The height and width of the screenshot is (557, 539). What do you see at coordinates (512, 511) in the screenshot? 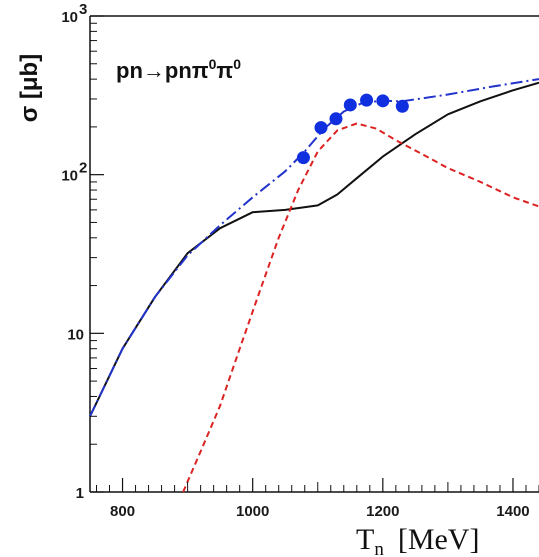
I see `x-tick-label: 1400` at bounding box center [512, 511].